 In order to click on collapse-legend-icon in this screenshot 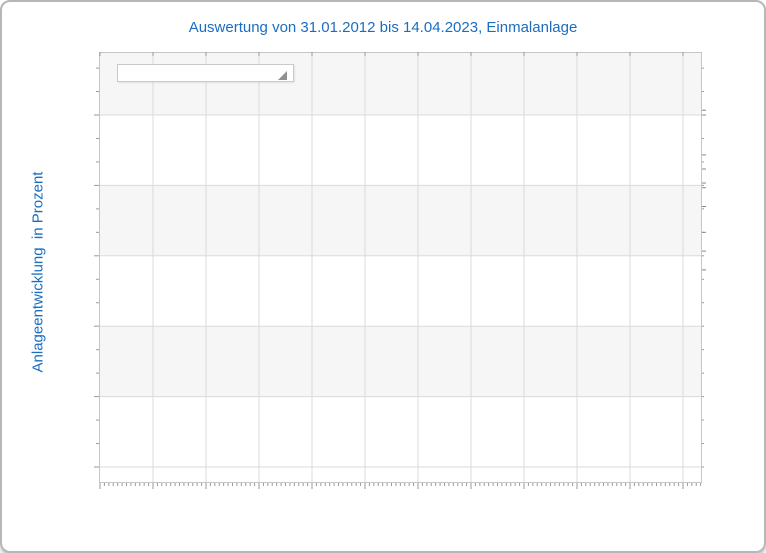, I will do `click(282, 75)`.